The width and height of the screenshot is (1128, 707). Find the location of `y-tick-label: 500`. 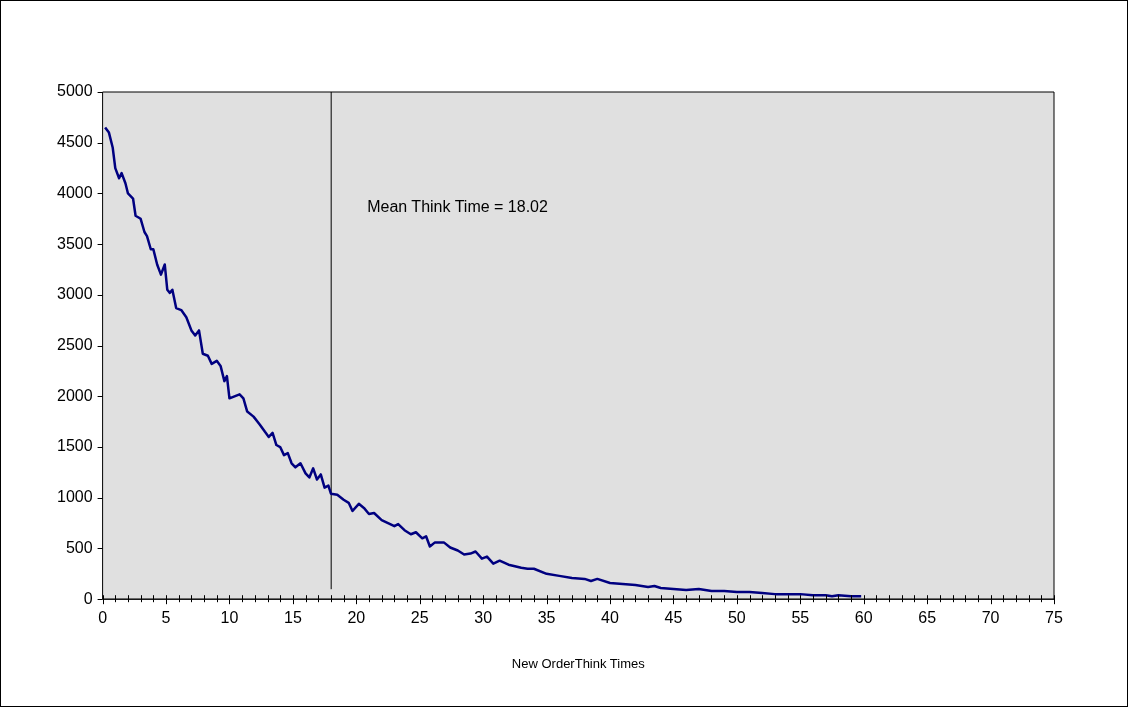

y-tick-label: 500 is located at coordinates (79, 547).